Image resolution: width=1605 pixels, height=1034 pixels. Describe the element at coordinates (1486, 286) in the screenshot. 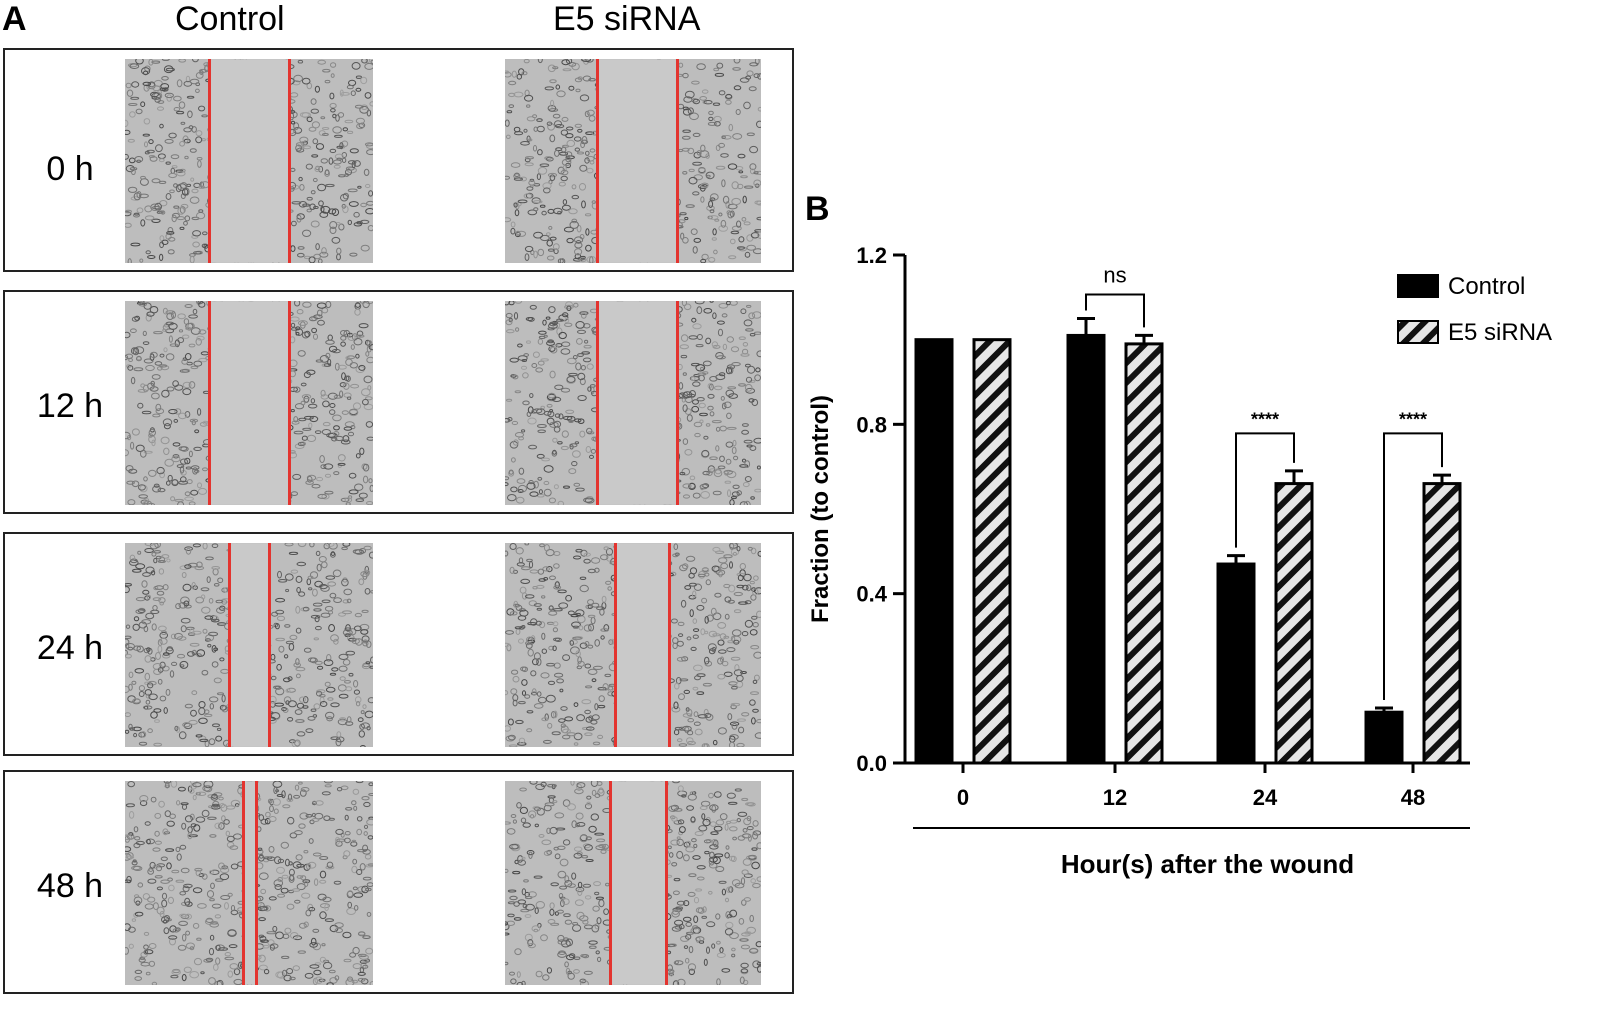

I see `legend-label-control: Control` at that location.